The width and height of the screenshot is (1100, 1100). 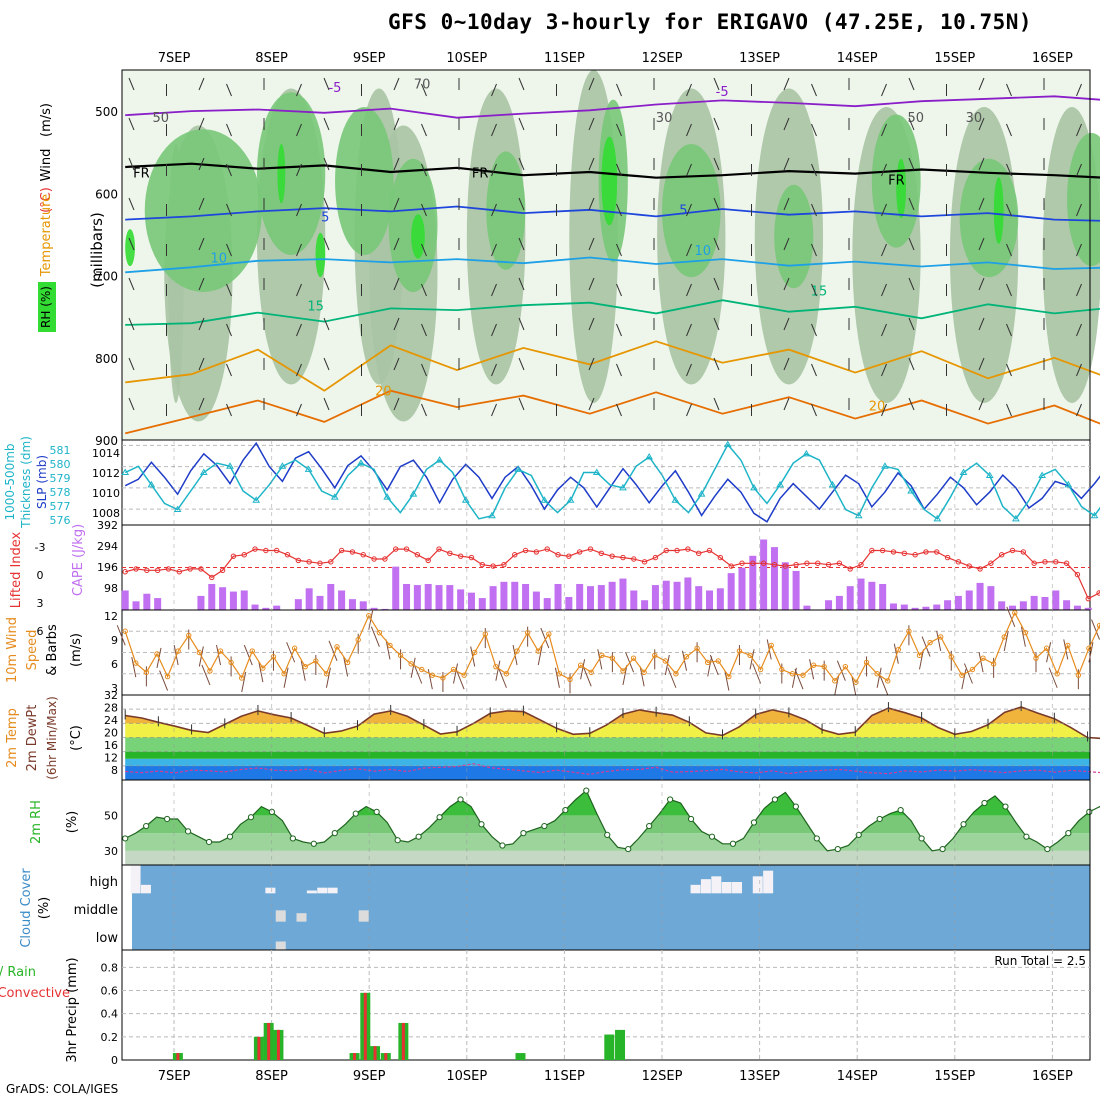 What do you see at coordinates (466, 58) in the screenshot?
I see `x-tick-label-top: 10SEP` at bounding box center [466, 58].